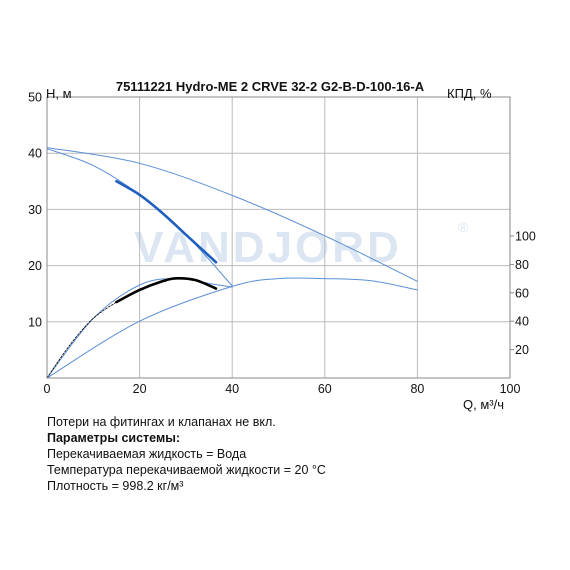 The image size is (570, 570). I want to click on y-tick-label: 40, so click(35, 154).